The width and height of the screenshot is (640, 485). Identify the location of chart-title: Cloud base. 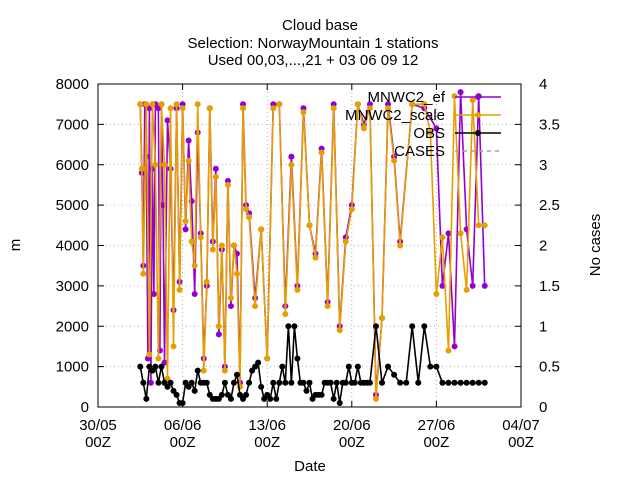
(320, 25).